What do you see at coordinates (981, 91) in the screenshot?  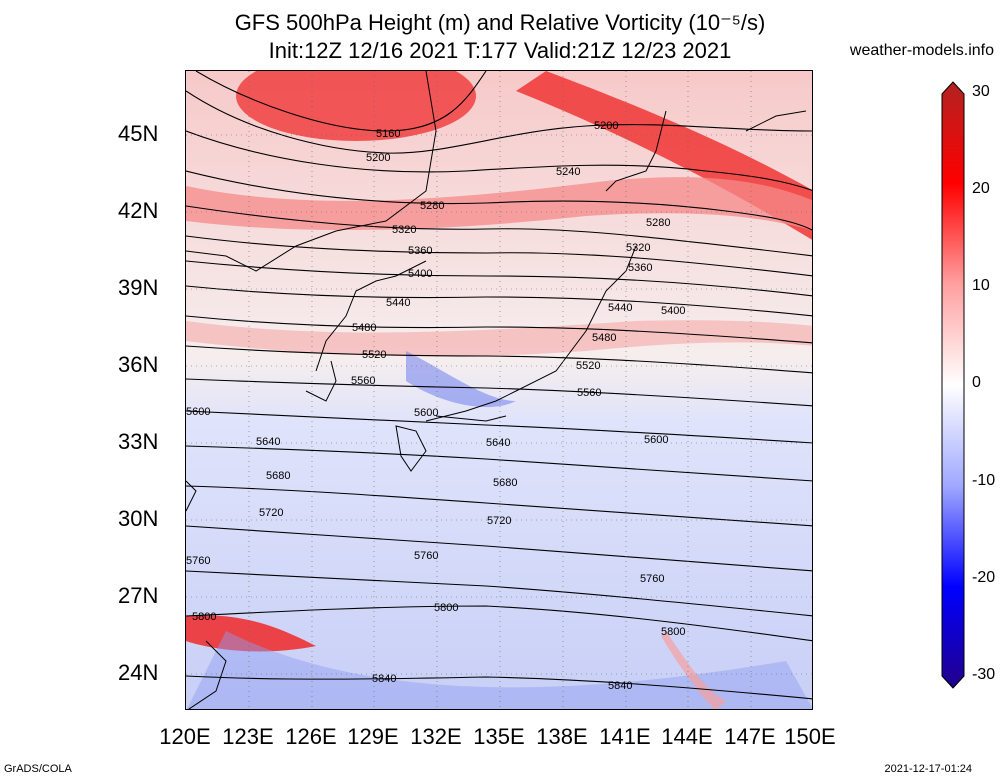 I see `colorbar-tick: 30` at bounding box center [981, 91].